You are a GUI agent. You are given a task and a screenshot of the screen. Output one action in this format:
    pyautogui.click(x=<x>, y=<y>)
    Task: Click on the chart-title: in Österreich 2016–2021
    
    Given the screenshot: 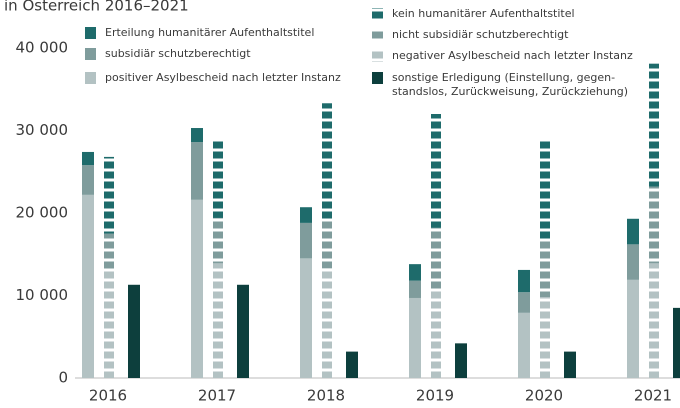 What is the action you would take?
    pyautogui.click(x=96, y=7)
    